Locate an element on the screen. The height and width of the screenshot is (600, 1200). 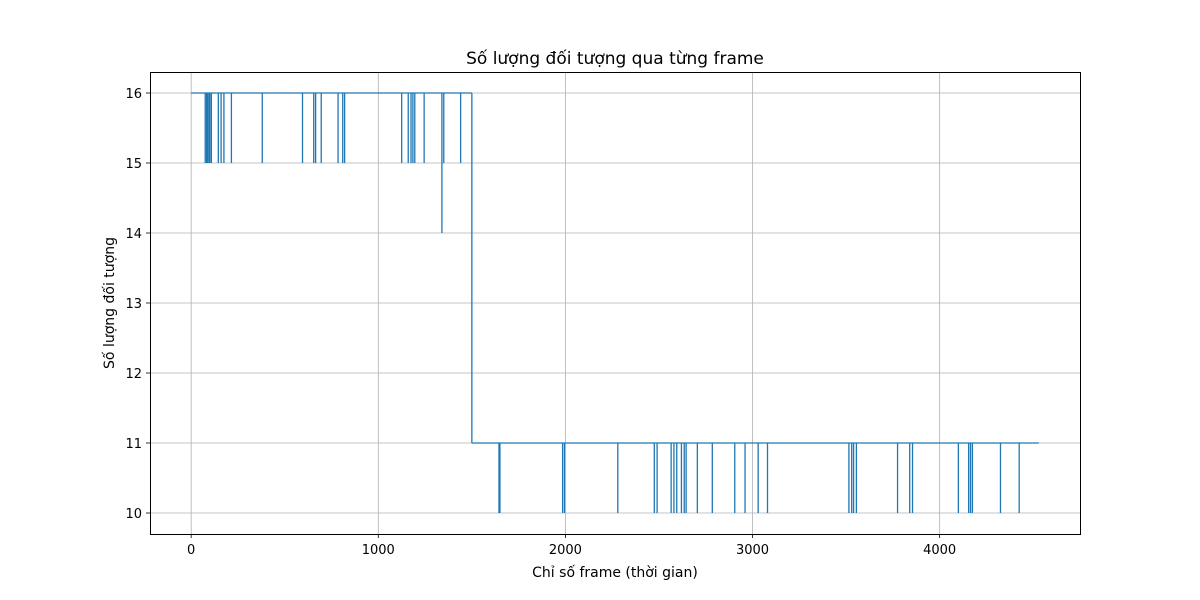
x-tick-label: 3000 is located at coordinates (752, 550).